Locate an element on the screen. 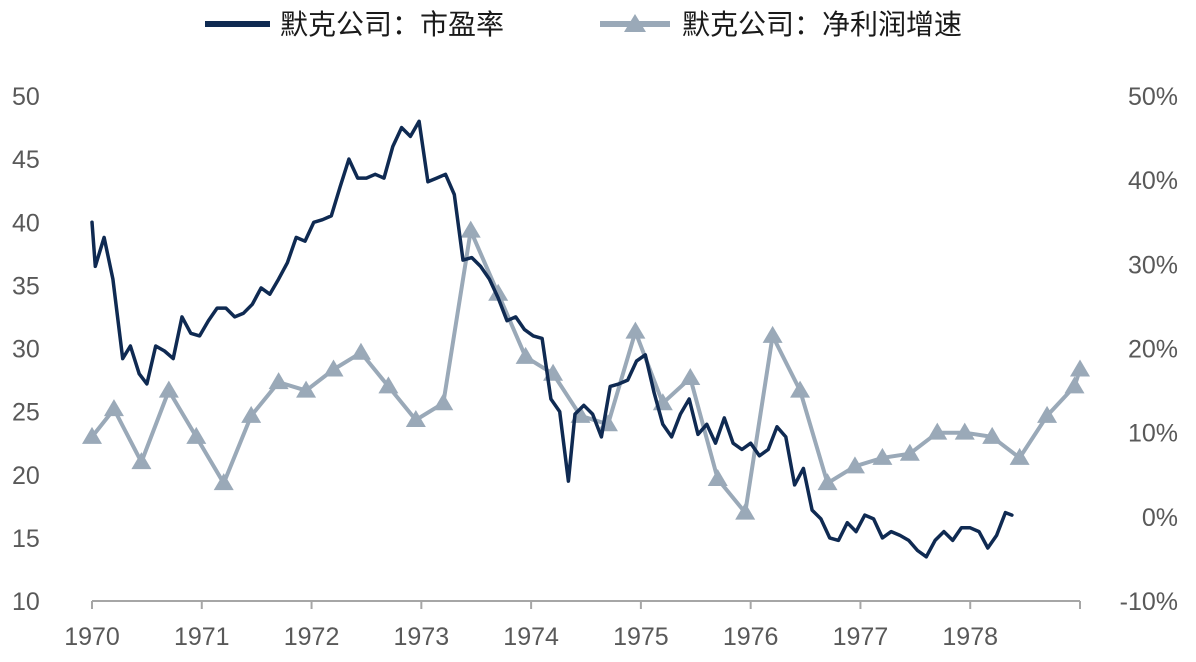 The image size is (1196, 662). y-left-tick-label: 45 is located at coordinates (26, 160).